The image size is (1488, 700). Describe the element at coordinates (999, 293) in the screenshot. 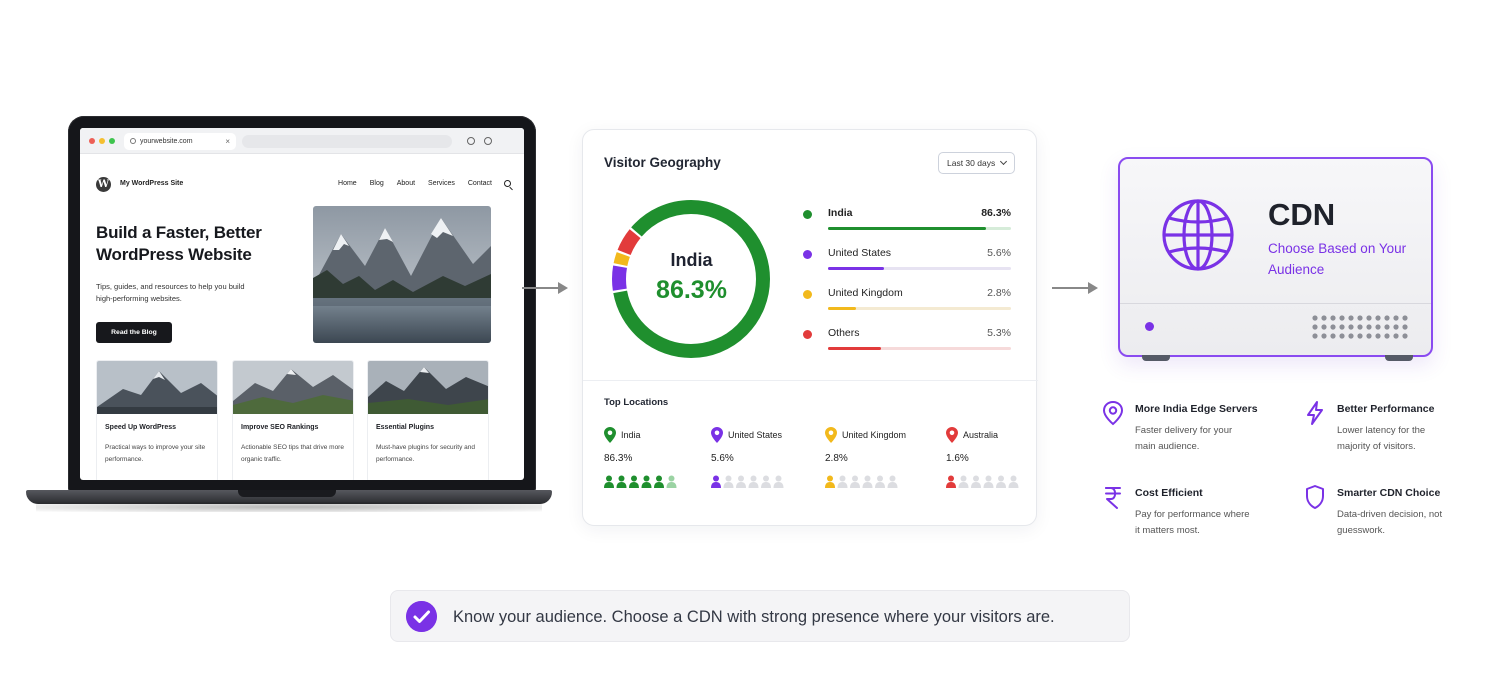

I see `legend-value: 2.8%` at that location.